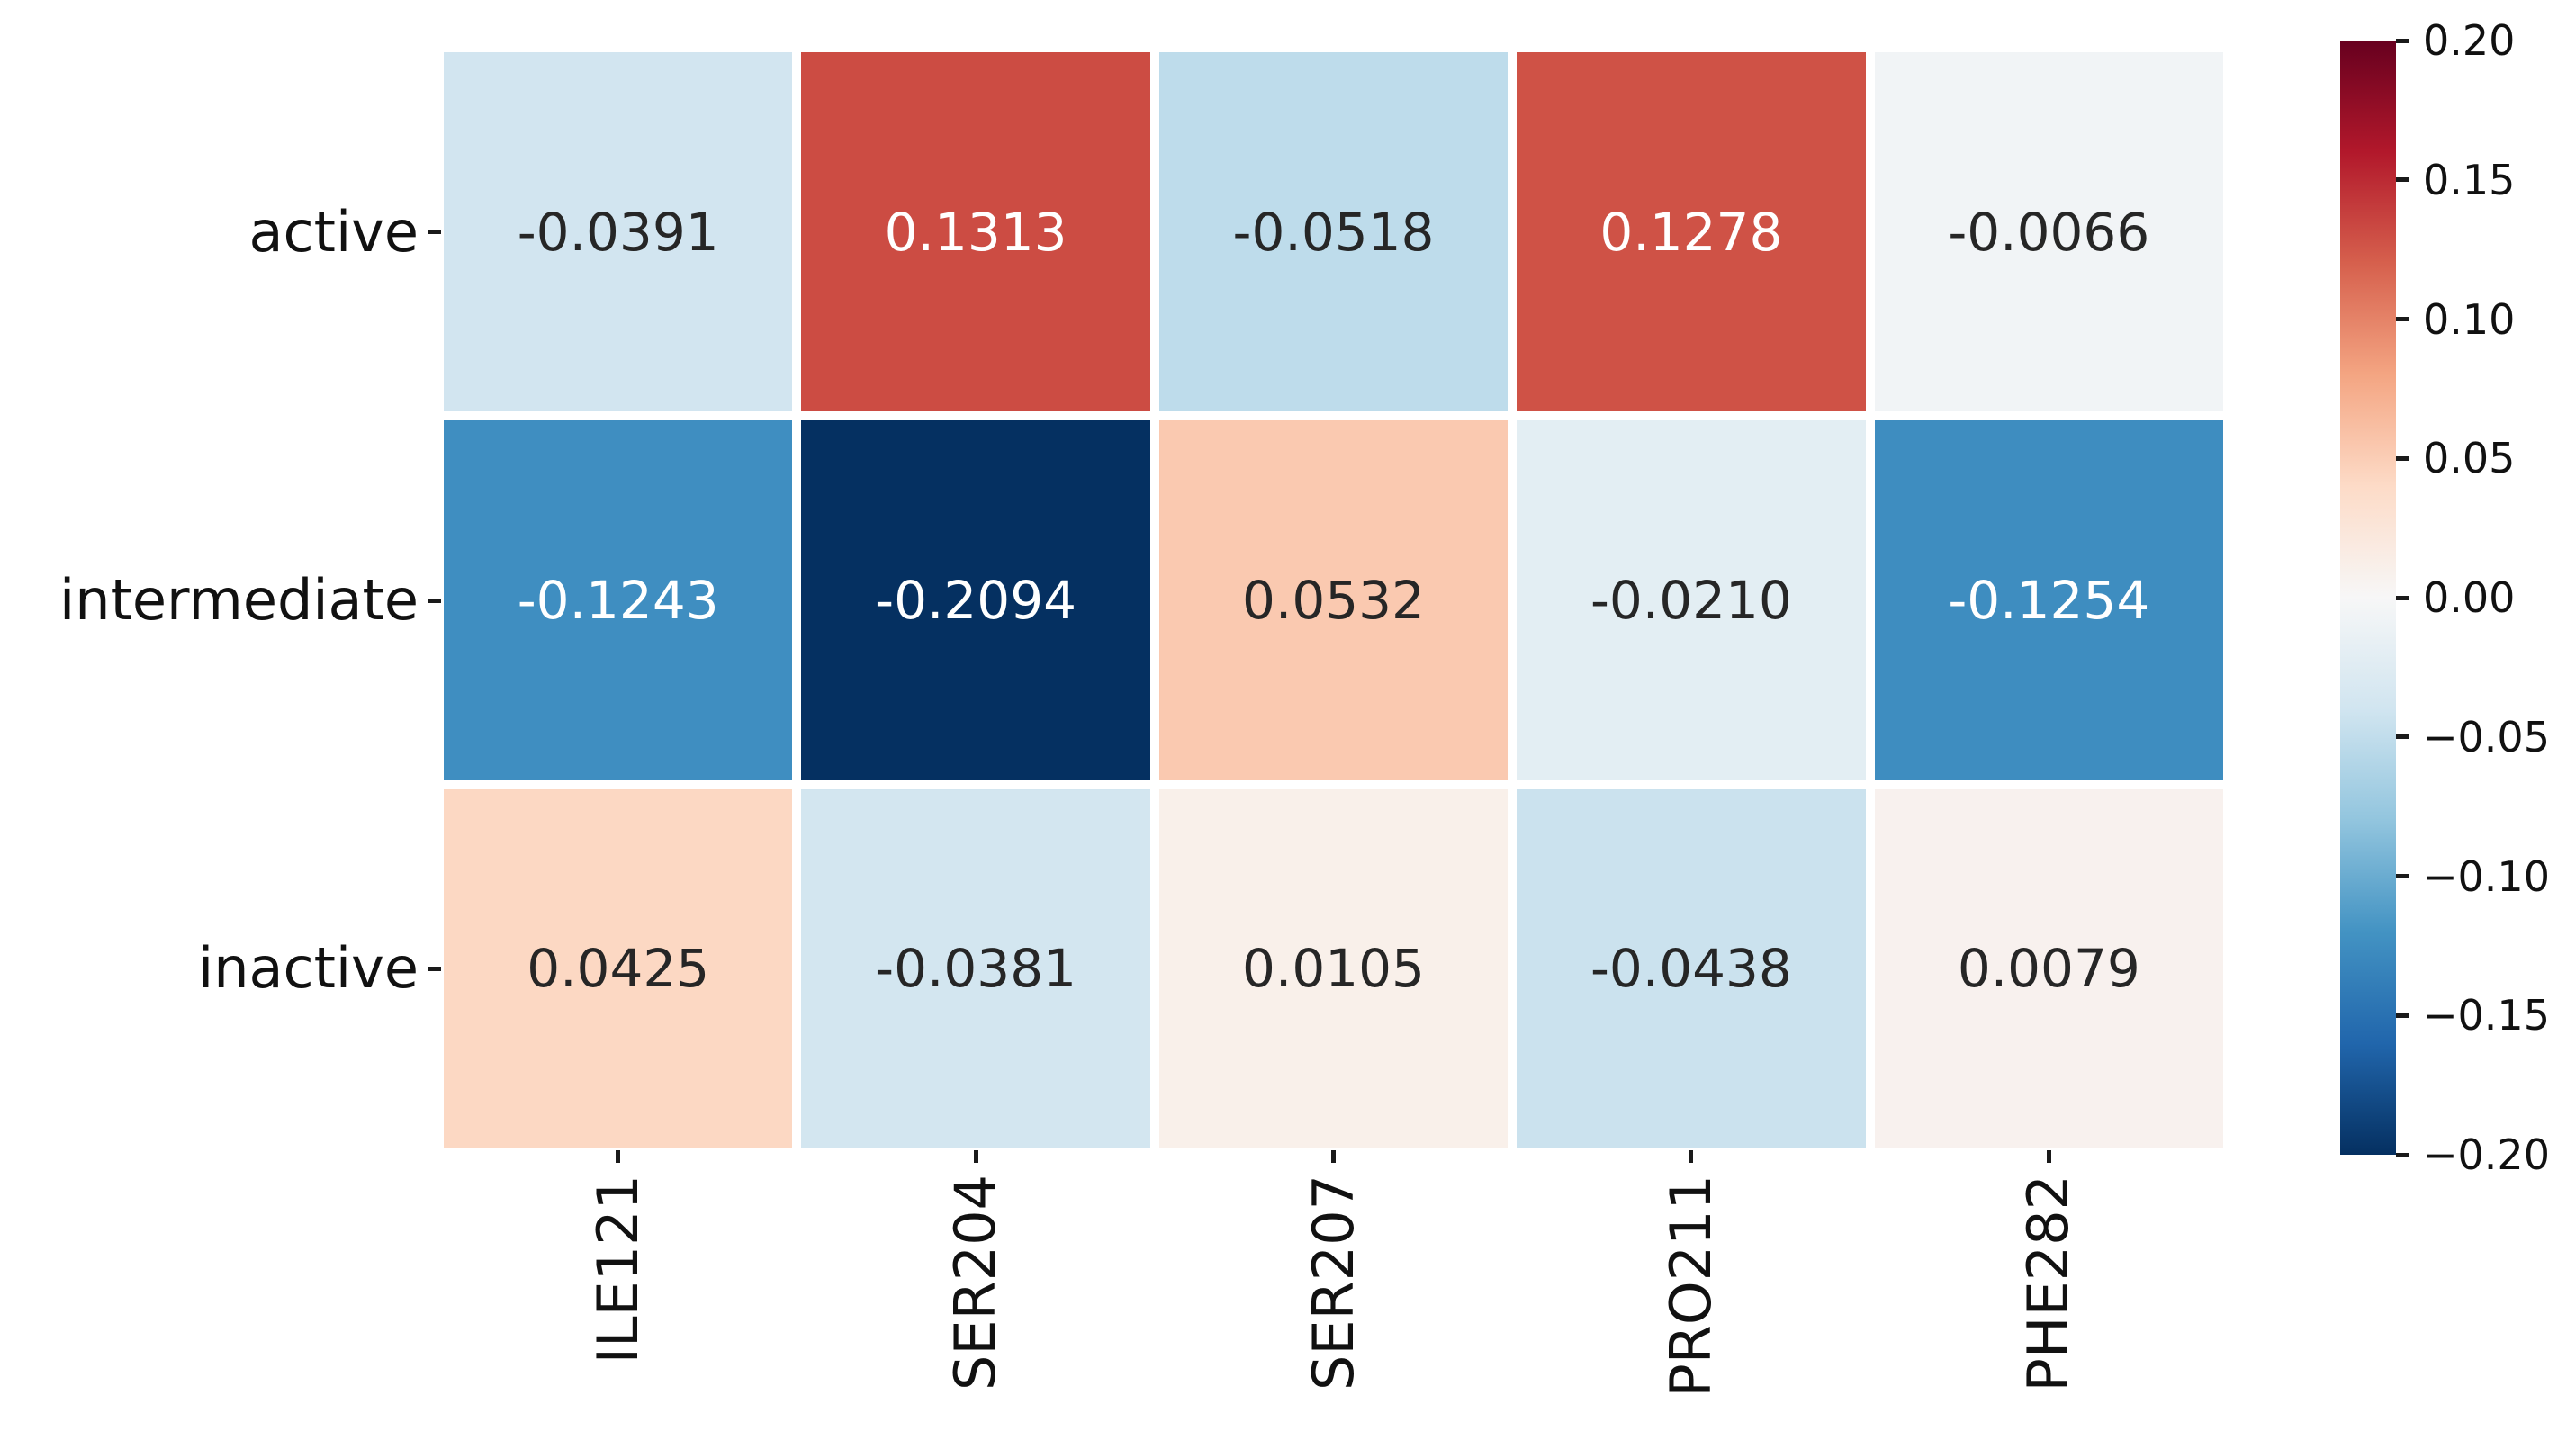 This screenshot has width=2576, height=1450. I want to click on cell-value-label: 0.1278, so click(1691, 232).